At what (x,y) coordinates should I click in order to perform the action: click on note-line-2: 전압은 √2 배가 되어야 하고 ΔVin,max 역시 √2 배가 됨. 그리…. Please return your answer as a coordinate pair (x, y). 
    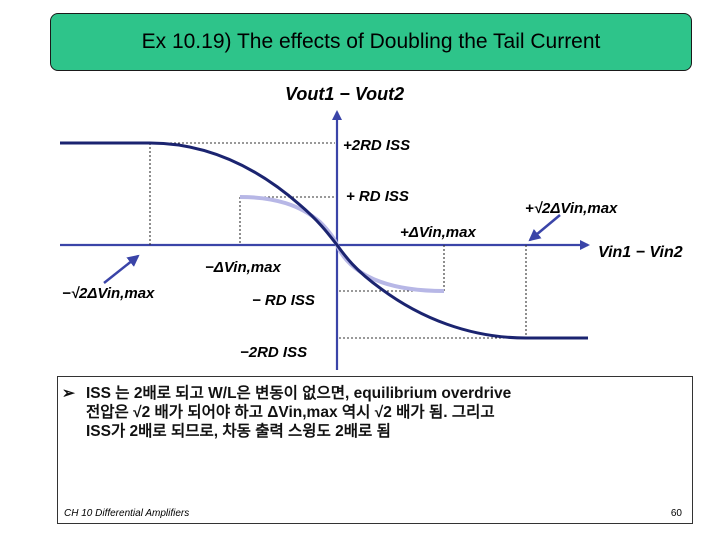
    Looking at the image, I should click on (290, 412).